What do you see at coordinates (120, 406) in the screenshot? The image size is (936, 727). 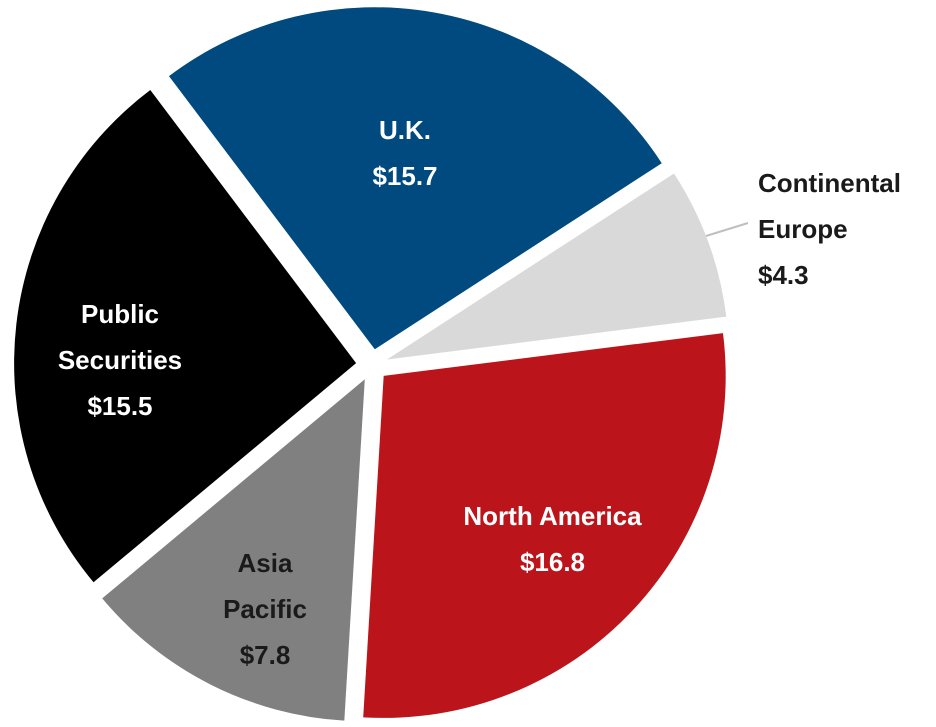 I see `value-label: $15.5` at bounding box center [120, 406].